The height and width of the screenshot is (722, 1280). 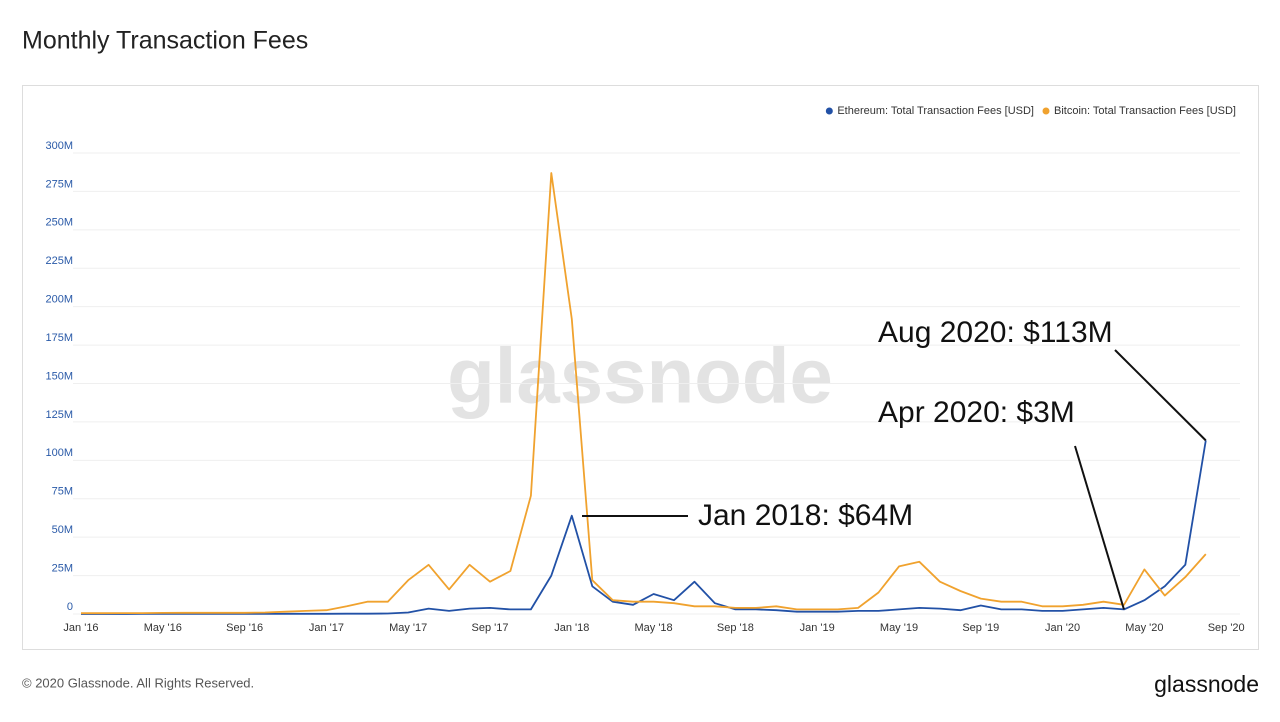 I want to click on x-tick-label: Sep '19, so click(x=980, y=628).